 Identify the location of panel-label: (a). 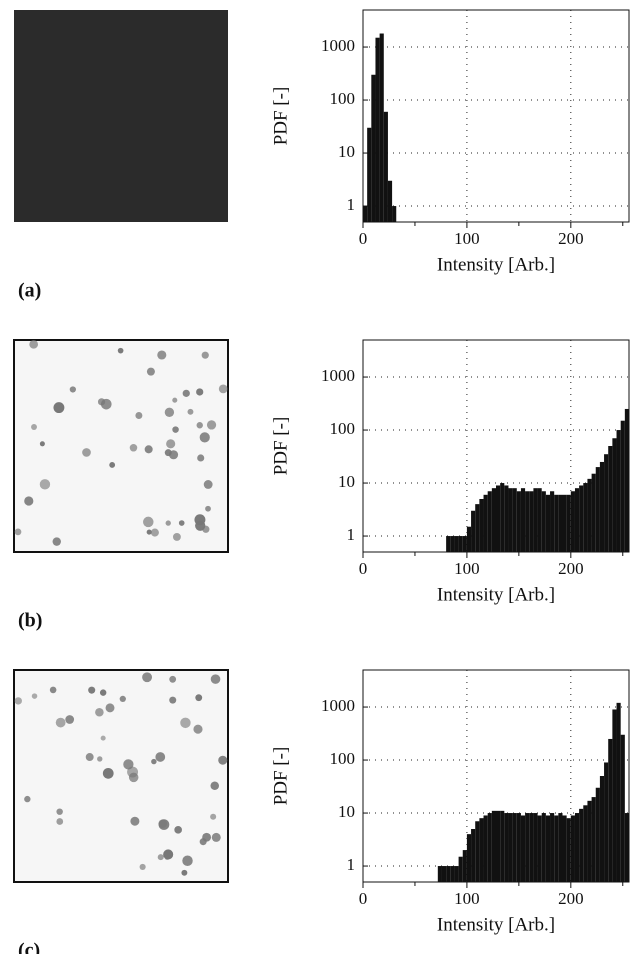
(29, 291).